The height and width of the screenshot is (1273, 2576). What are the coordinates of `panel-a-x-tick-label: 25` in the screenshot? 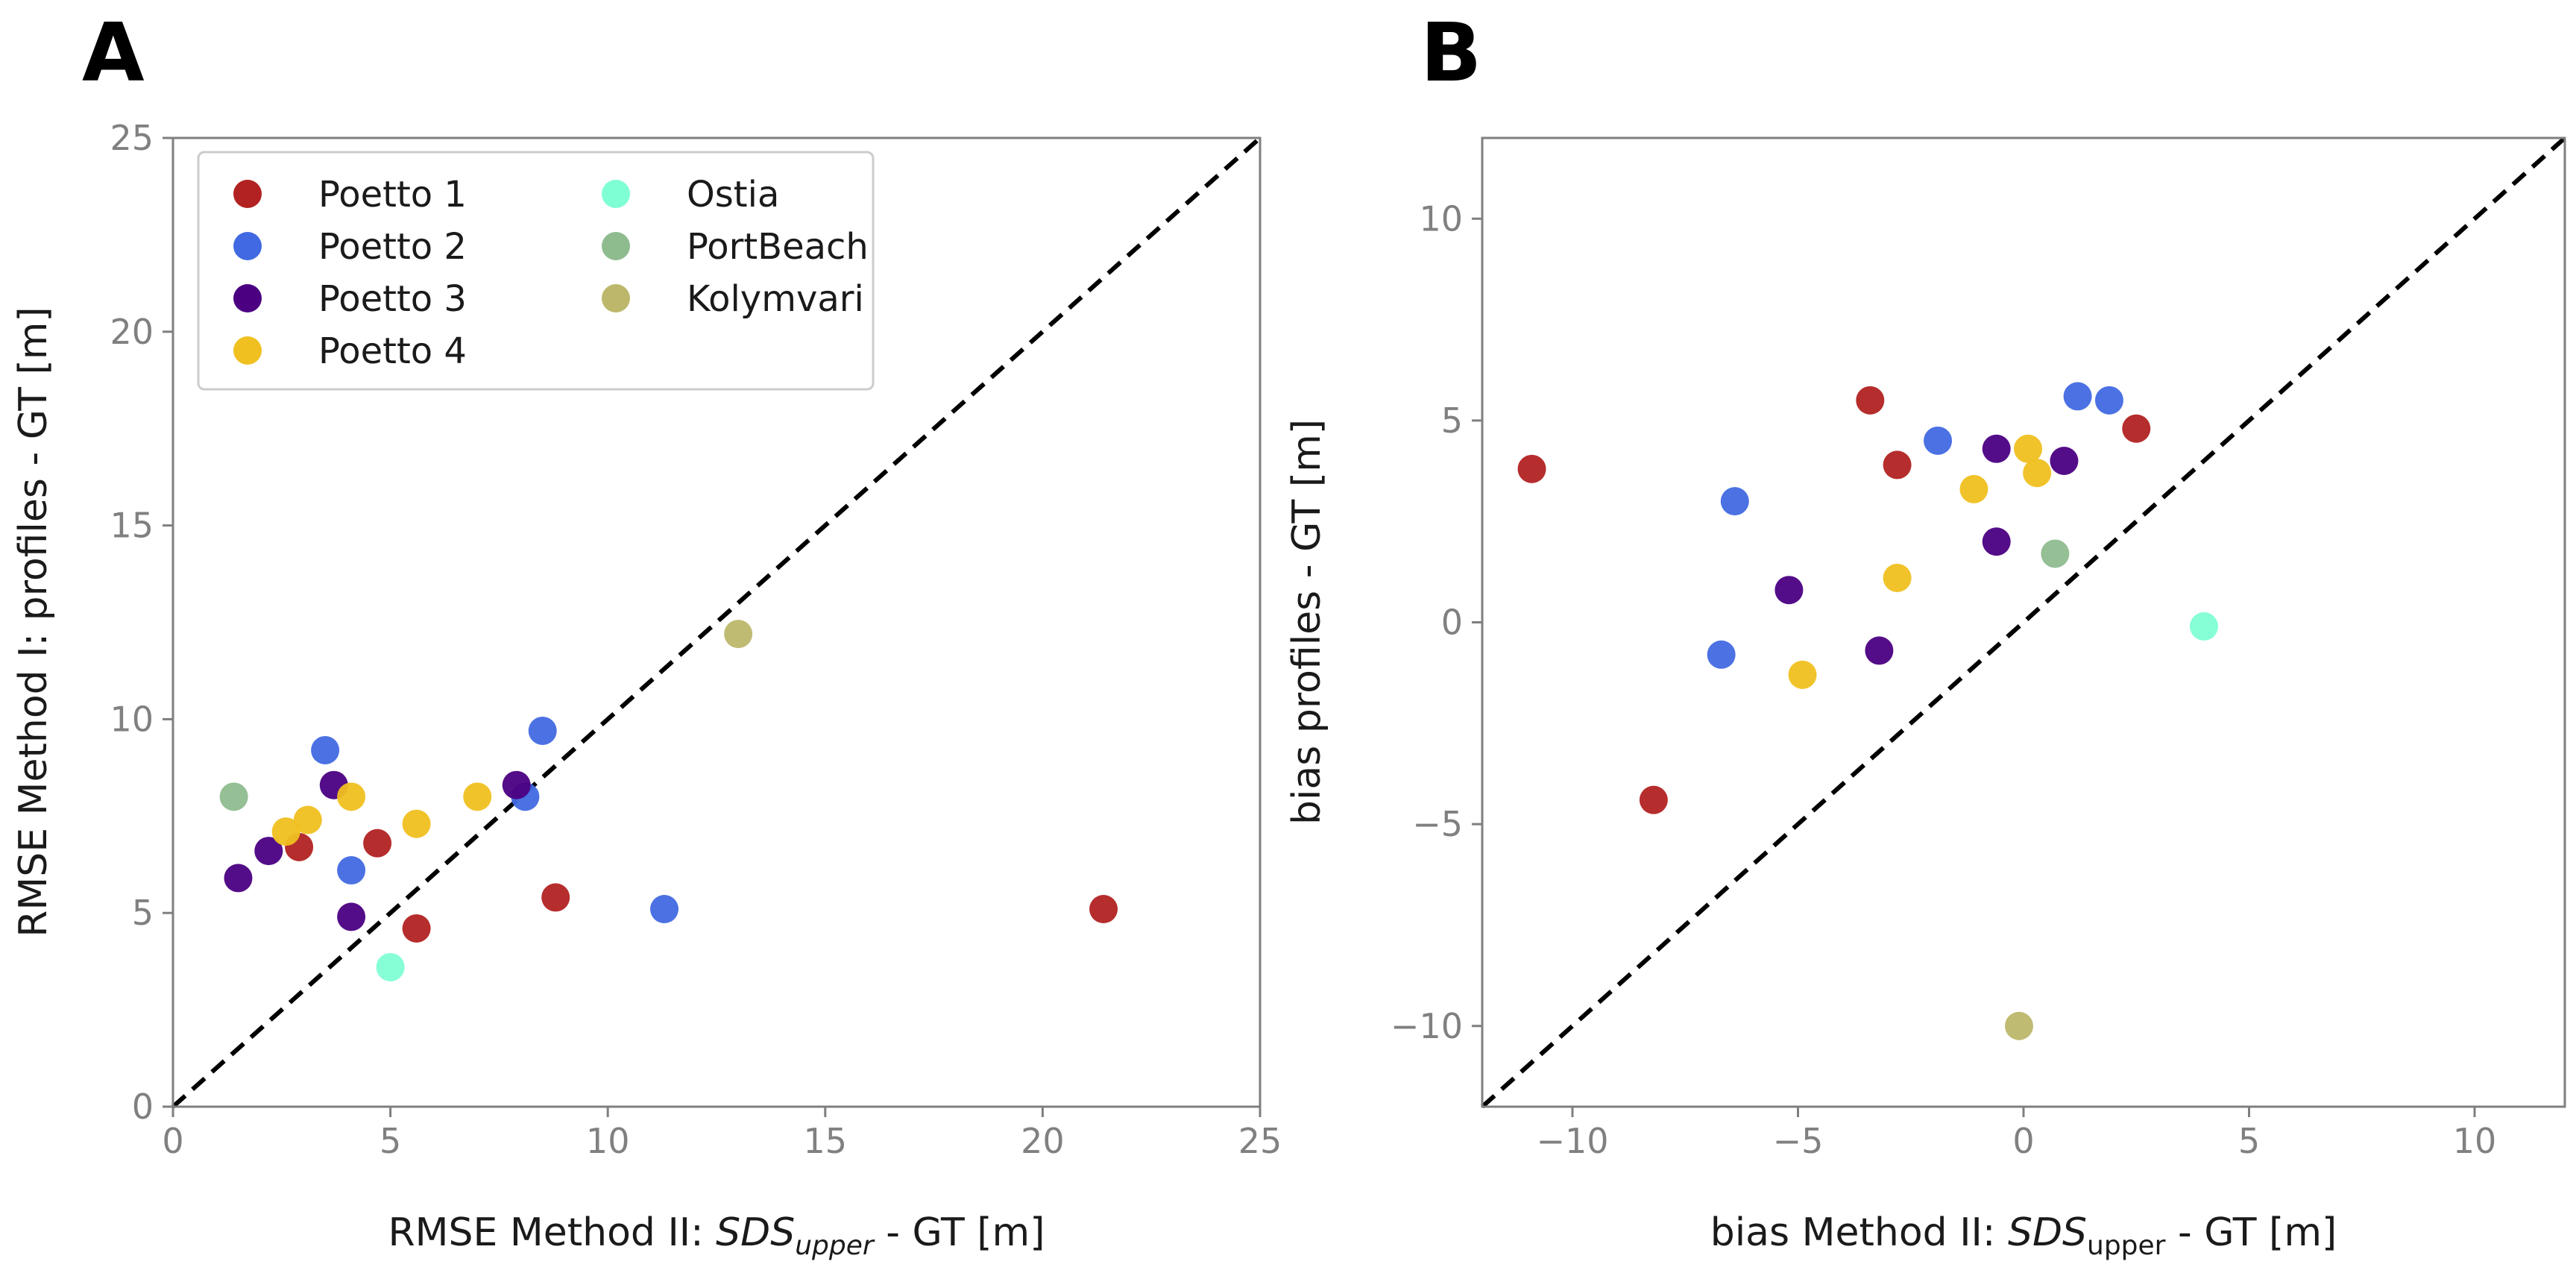 It's located at (1260, 1141).